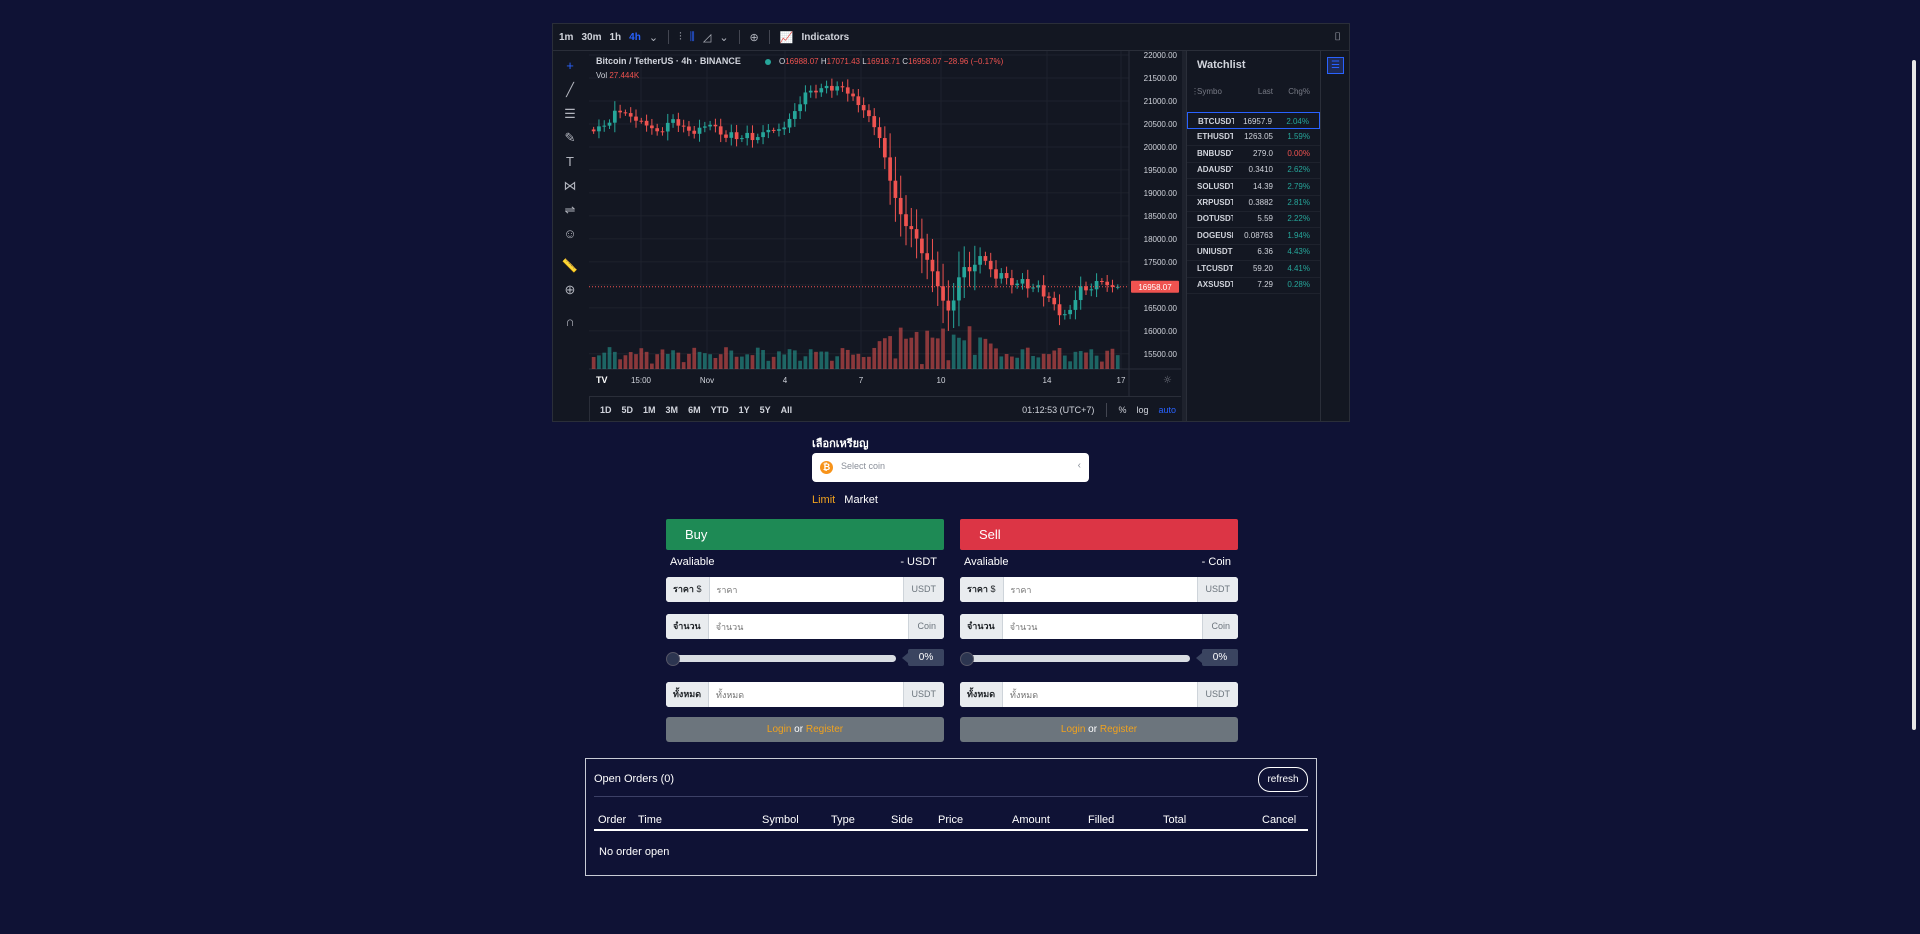 This screenshot has height=934, width=1920. Describe the element at coordinates (1297, 121) in the screenshot. I see `watchlist-chg: 2.04%` at that location.